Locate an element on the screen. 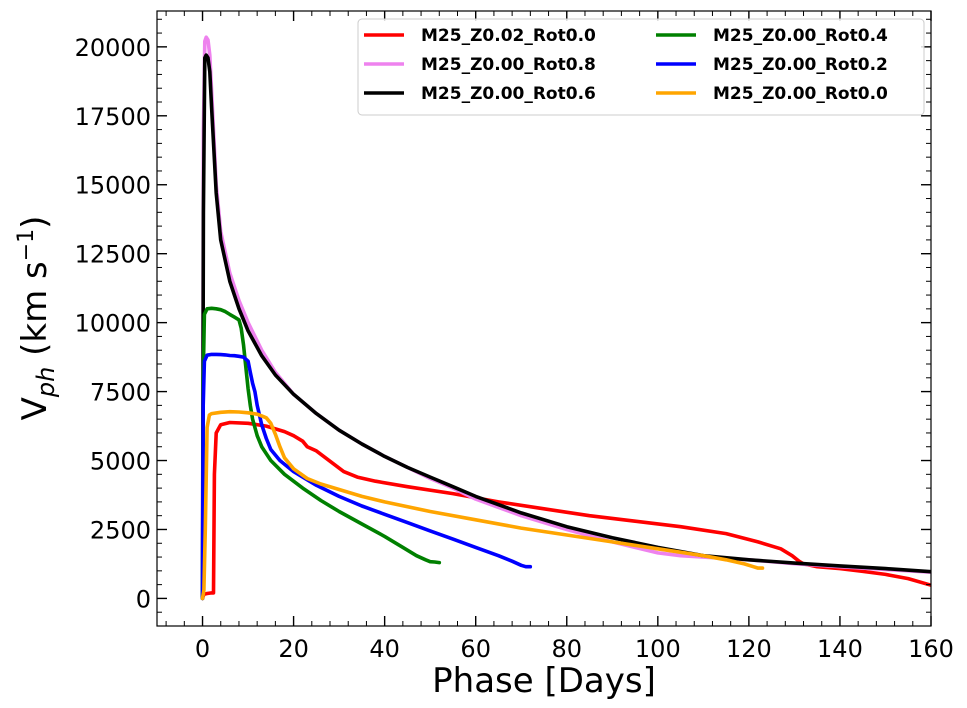  legend-label: M25_Z0.00_Rot0.2 is located at coordinates (800, 65).